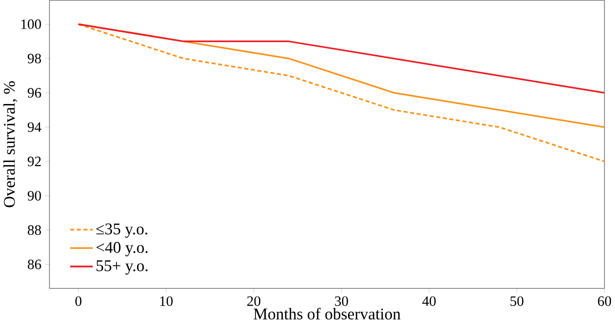  Describe the element at coordinates (341, 301) in the screenshot. I see `x-tick-label: 30` at that location.